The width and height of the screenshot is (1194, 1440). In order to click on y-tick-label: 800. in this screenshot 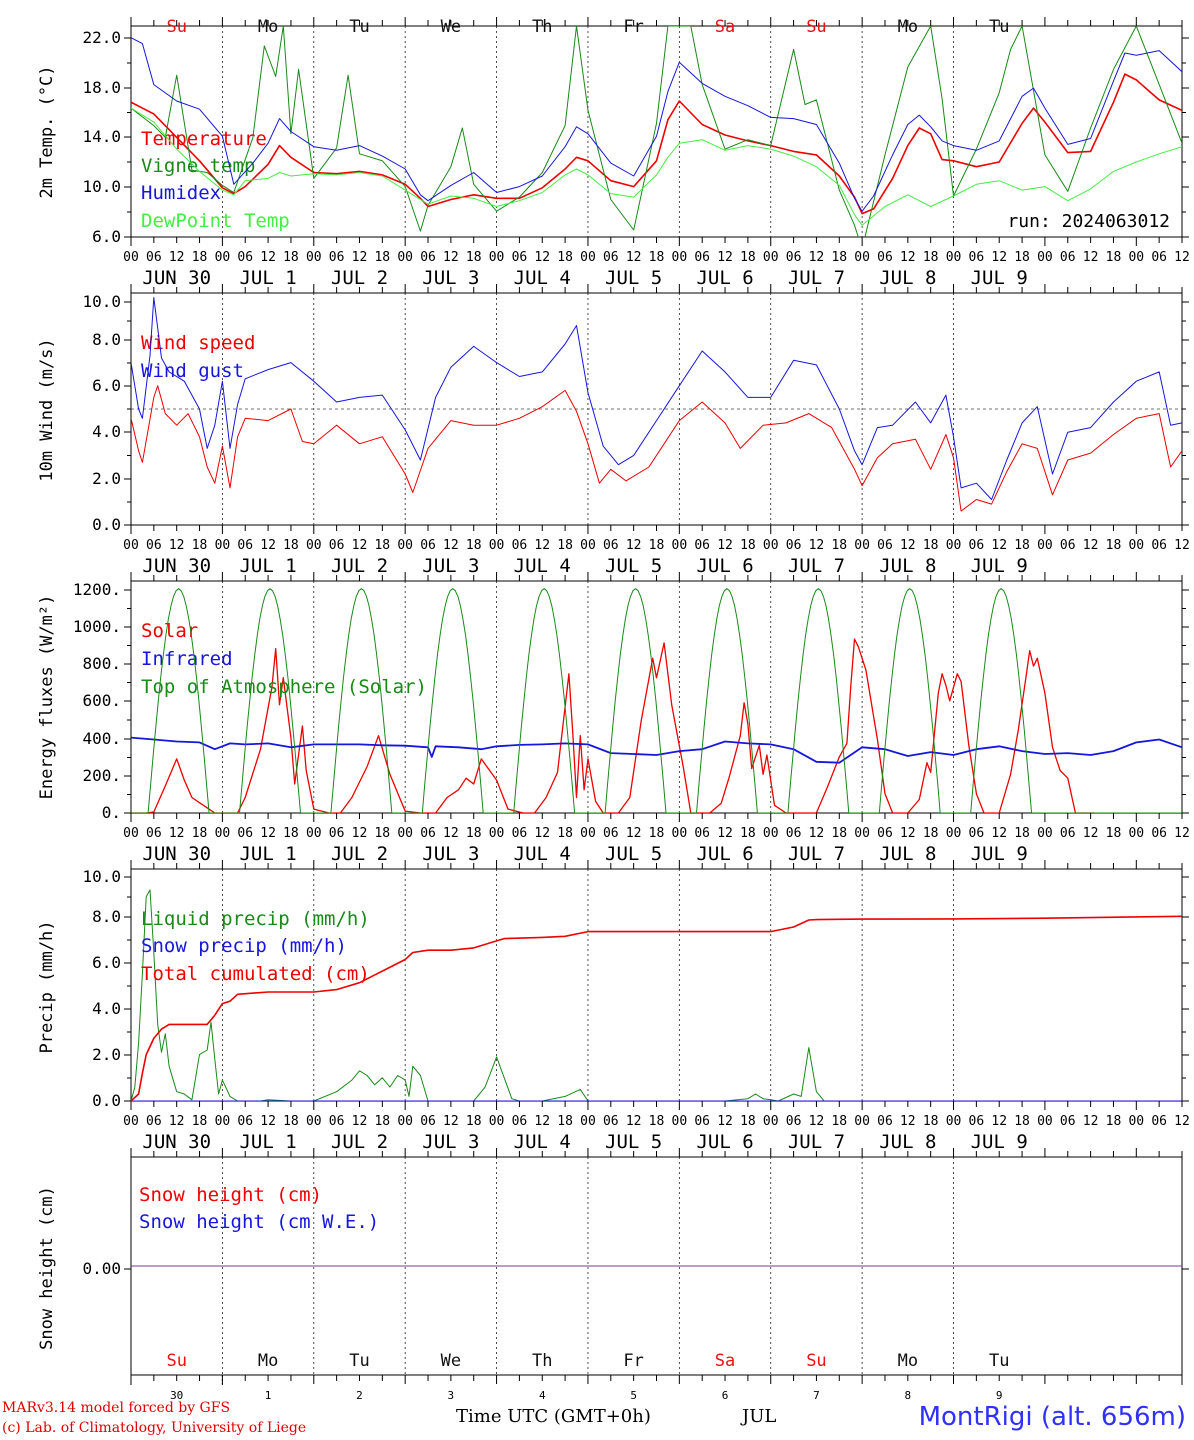, I will do `click(101, 663)`.